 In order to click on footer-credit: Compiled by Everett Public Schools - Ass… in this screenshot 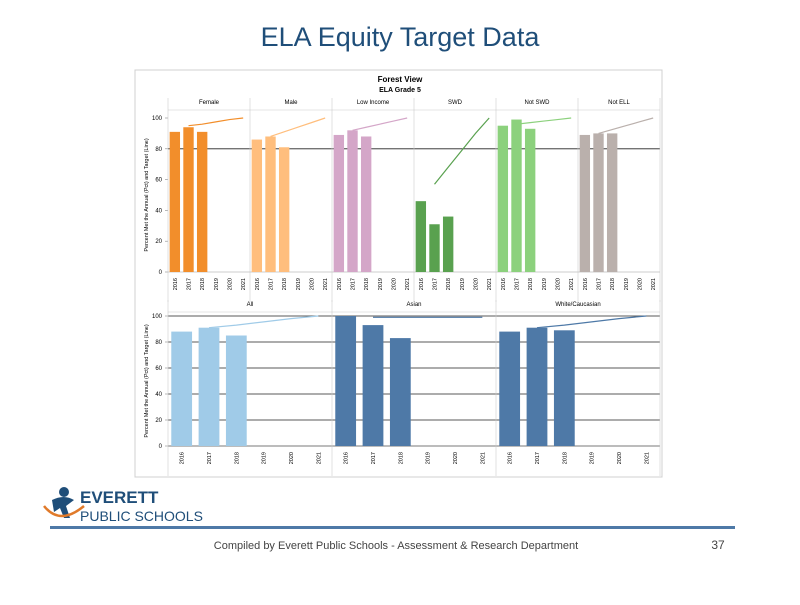, I will do `click(396, 546)`.